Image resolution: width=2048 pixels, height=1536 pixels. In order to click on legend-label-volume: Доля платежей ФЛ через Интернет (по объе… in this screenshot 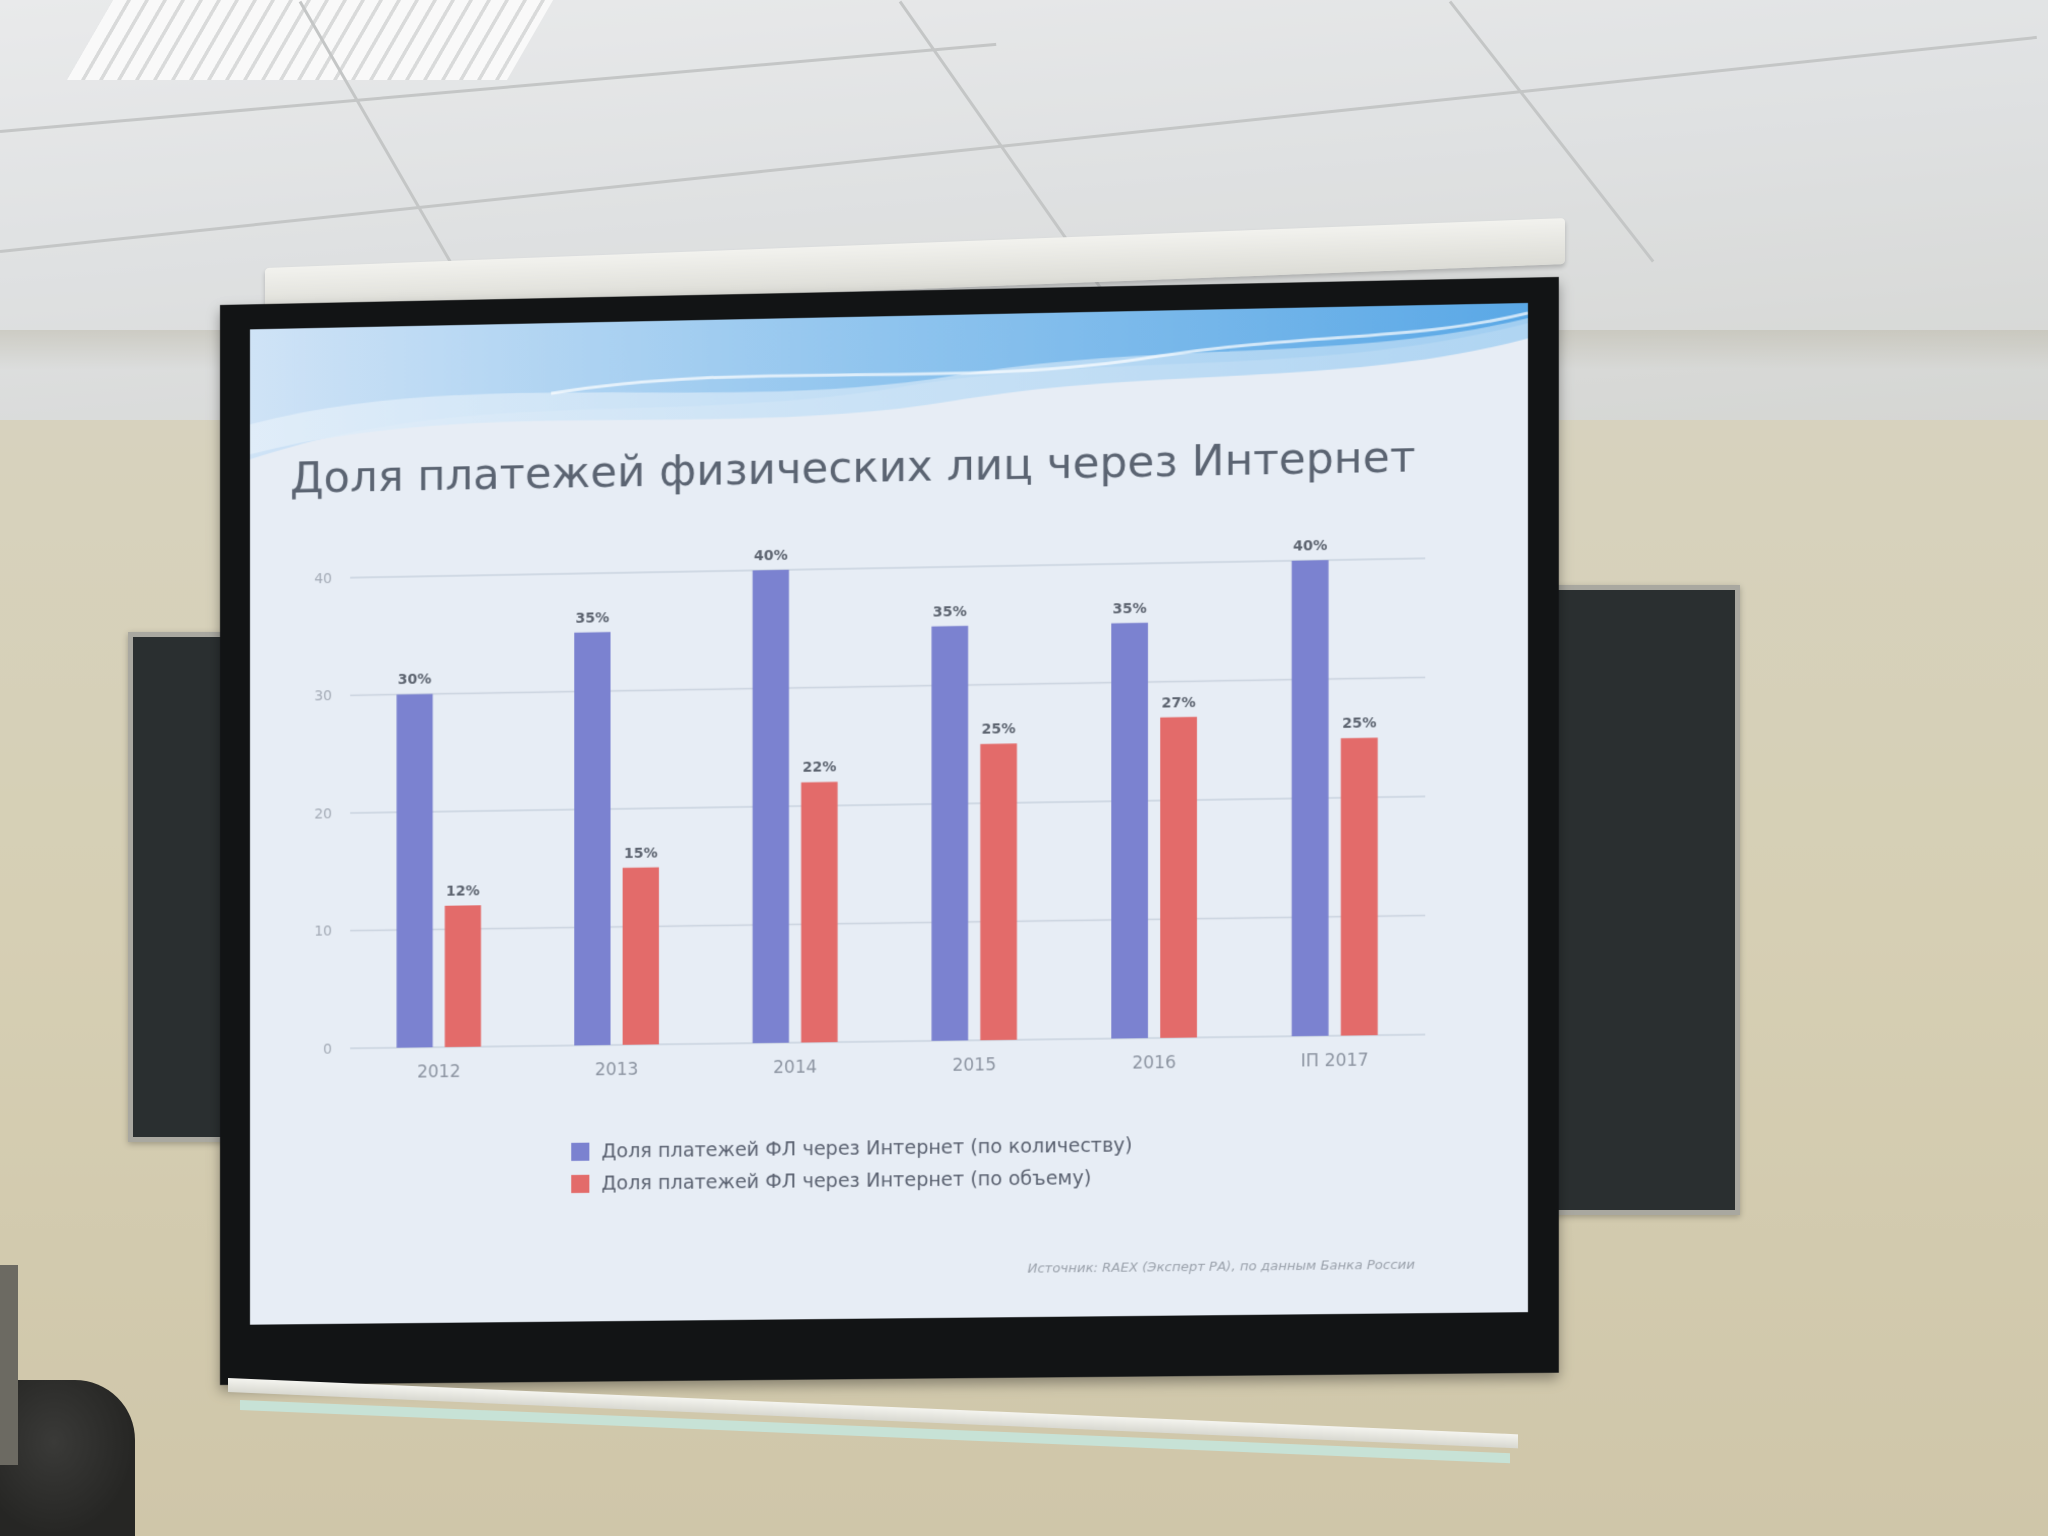, I will do `click(846, 1181)`.